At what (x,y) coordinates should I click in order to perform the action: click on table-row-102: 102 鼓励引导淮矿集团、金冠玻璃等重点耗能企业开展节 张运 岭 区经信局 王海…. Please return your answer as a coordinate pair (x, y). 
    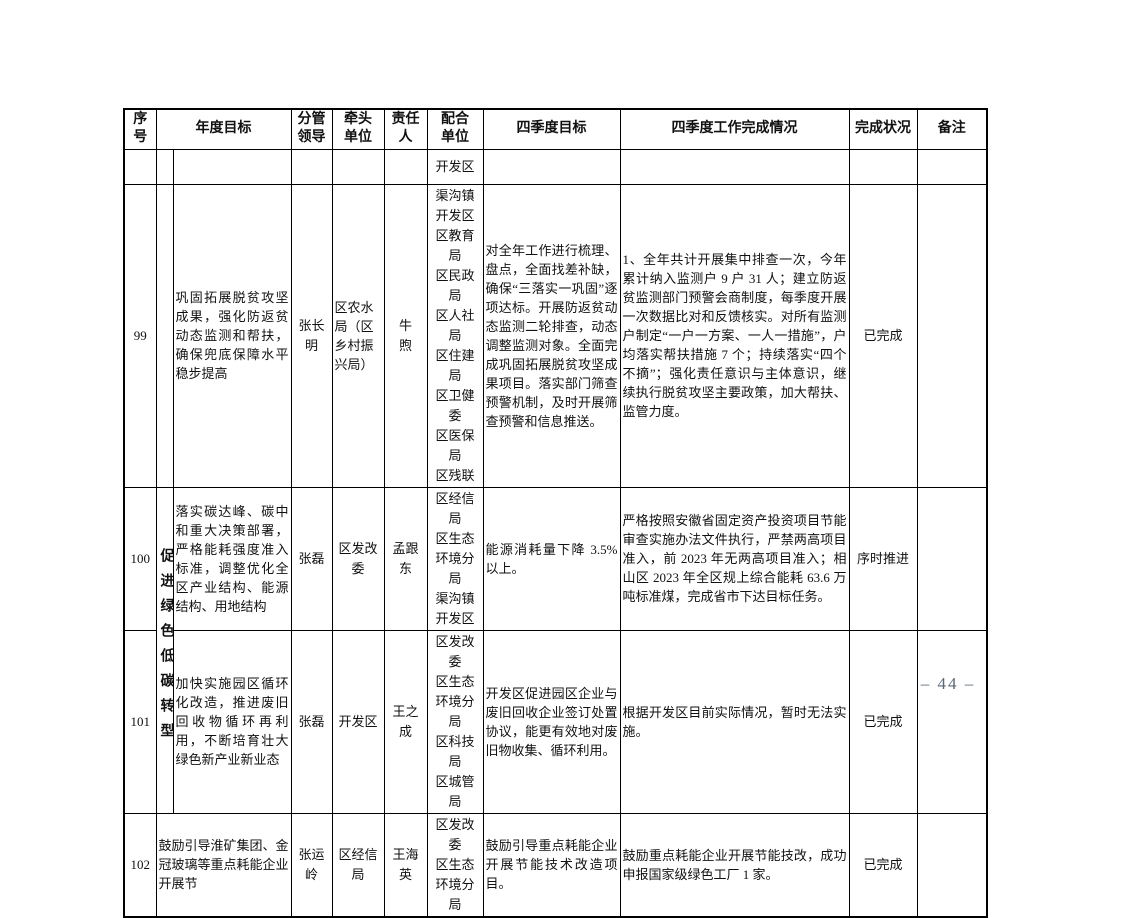
    Looking at the image, I should click on (555, 864).